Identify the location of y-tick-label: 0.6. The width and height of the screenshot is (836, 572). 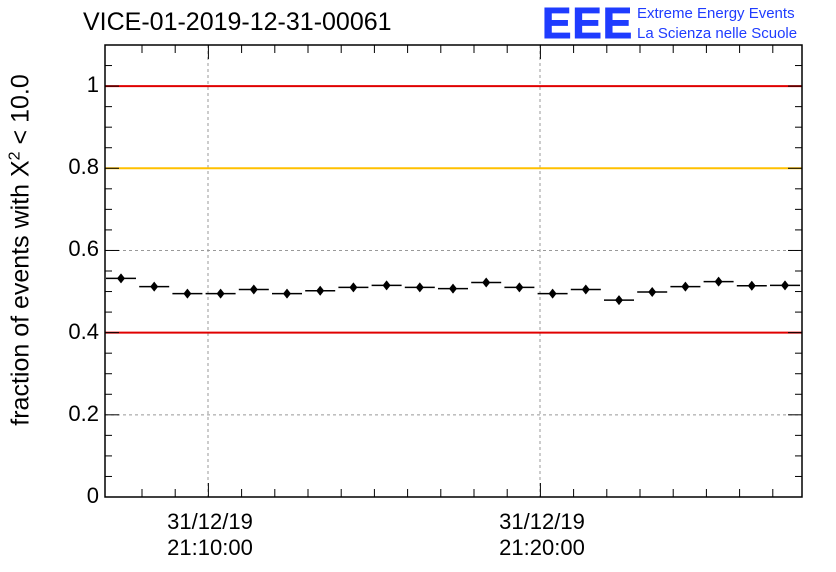
(83, 249).